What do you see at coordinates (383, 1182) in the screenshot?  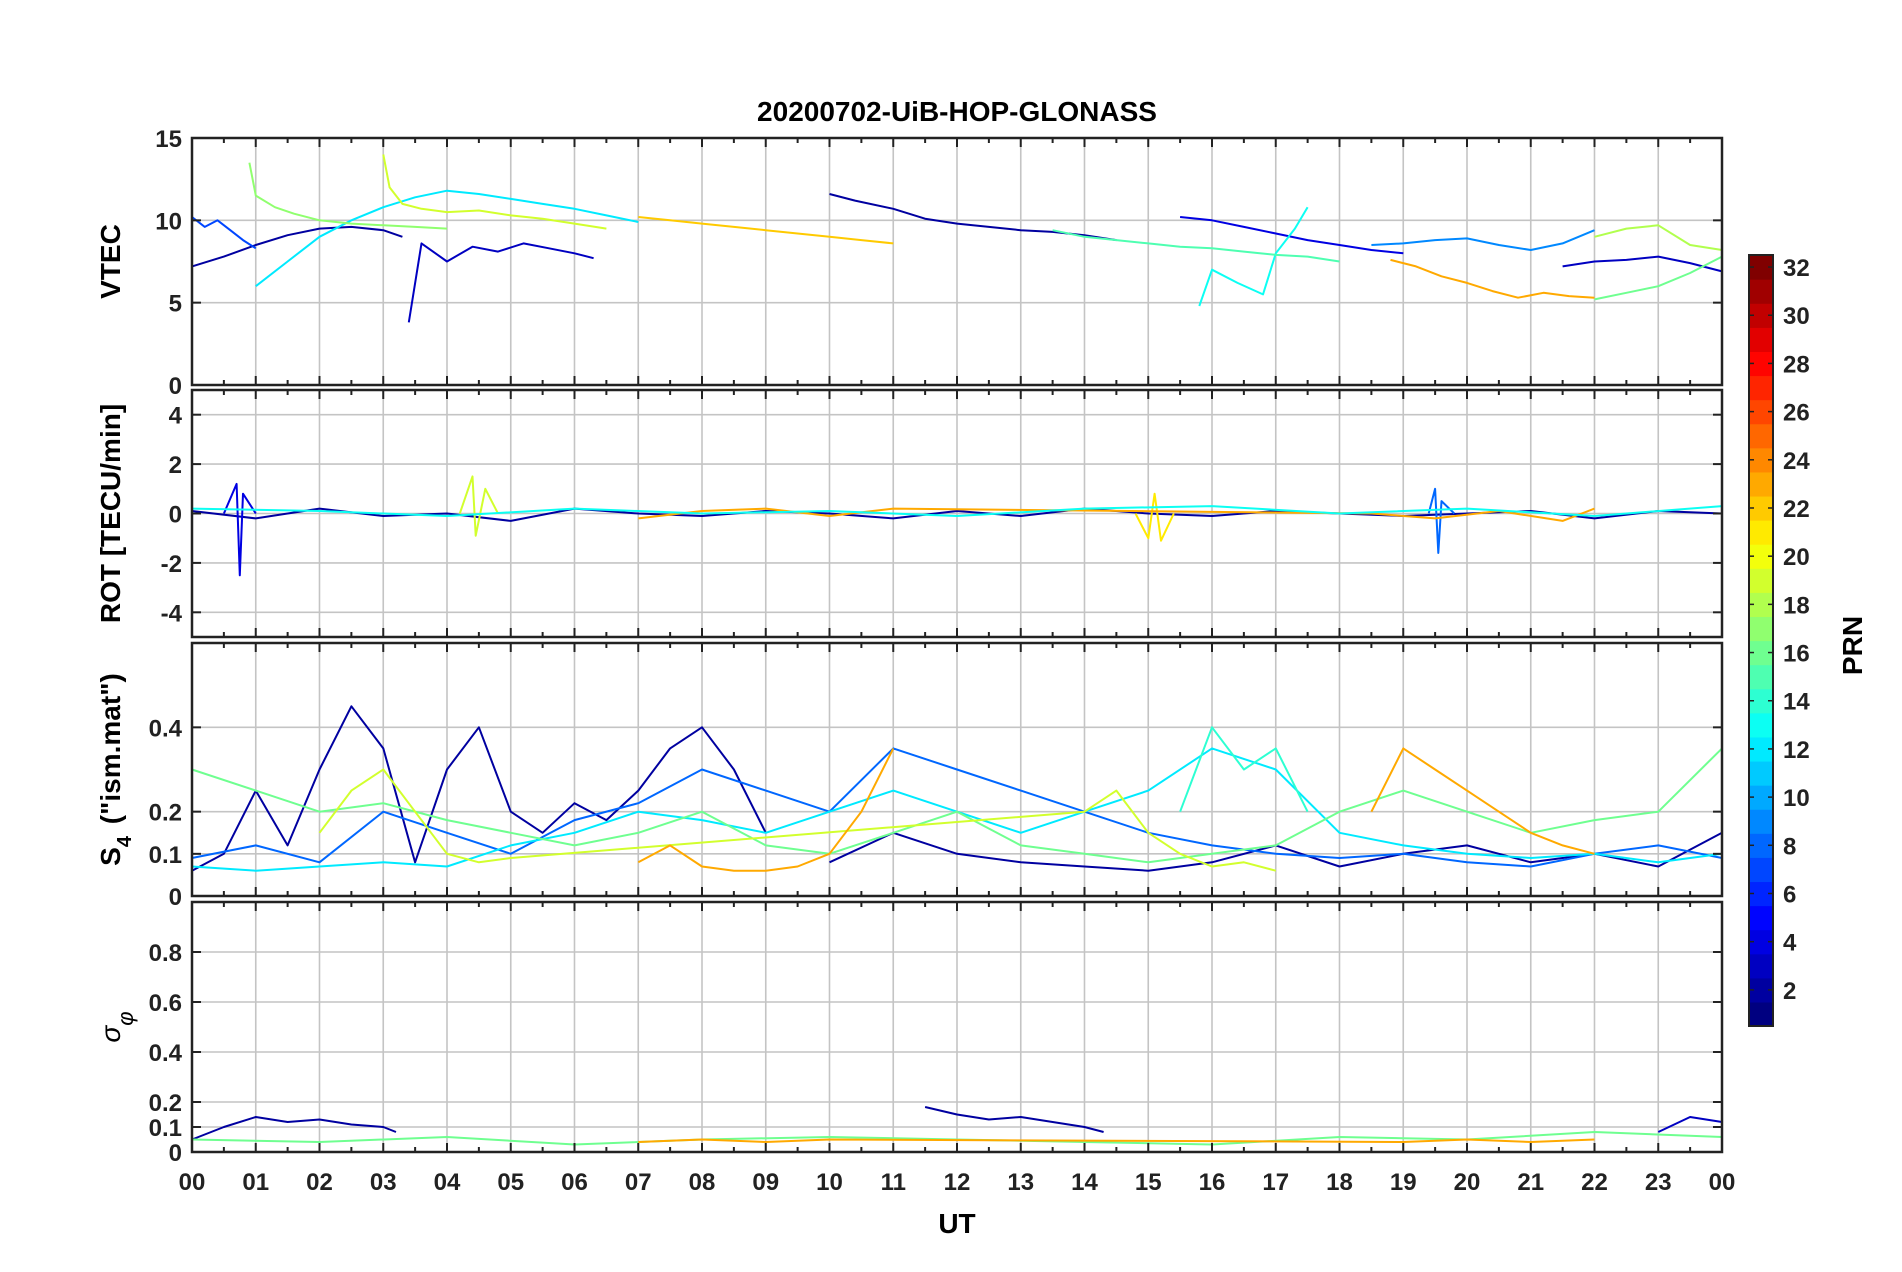 I see `x-tick-label: 03` at bounding box center [383, 1182].